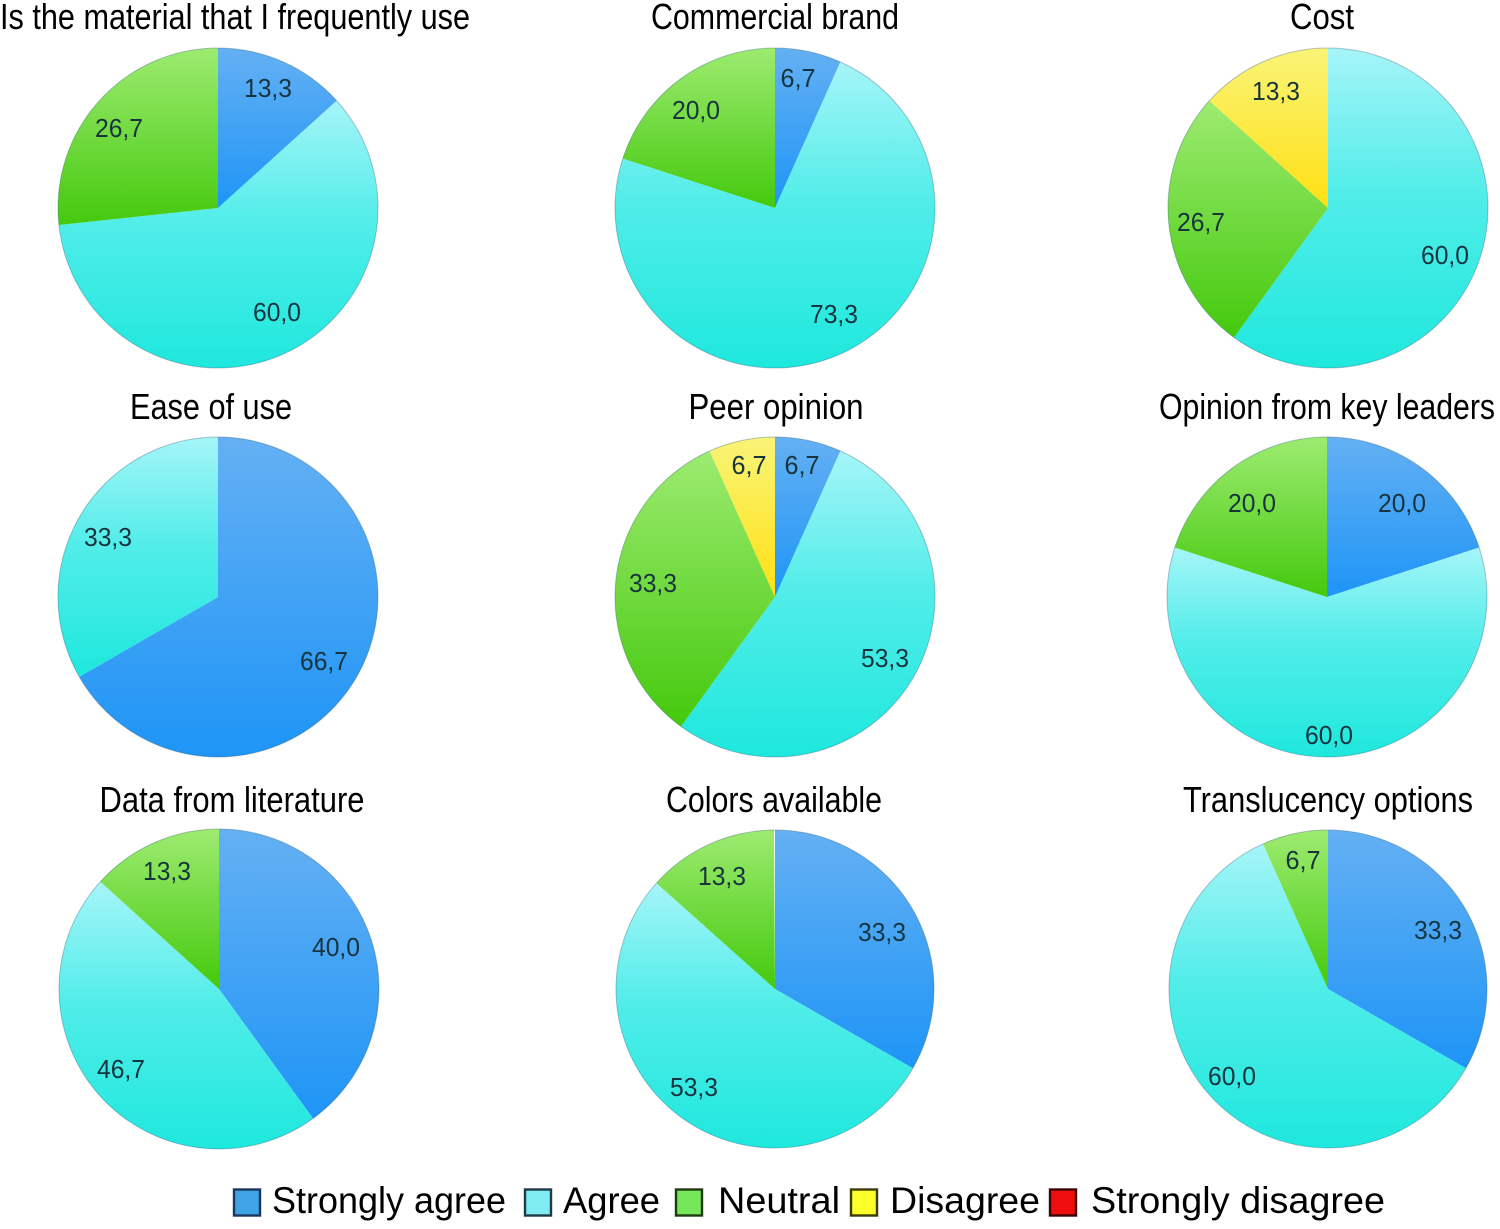 The image size is (1500, 1229). What do you see at coordinates (775, 18) in the screenshot?
I see `svg-text: Commercial brand` at bounding box center [775, 18].